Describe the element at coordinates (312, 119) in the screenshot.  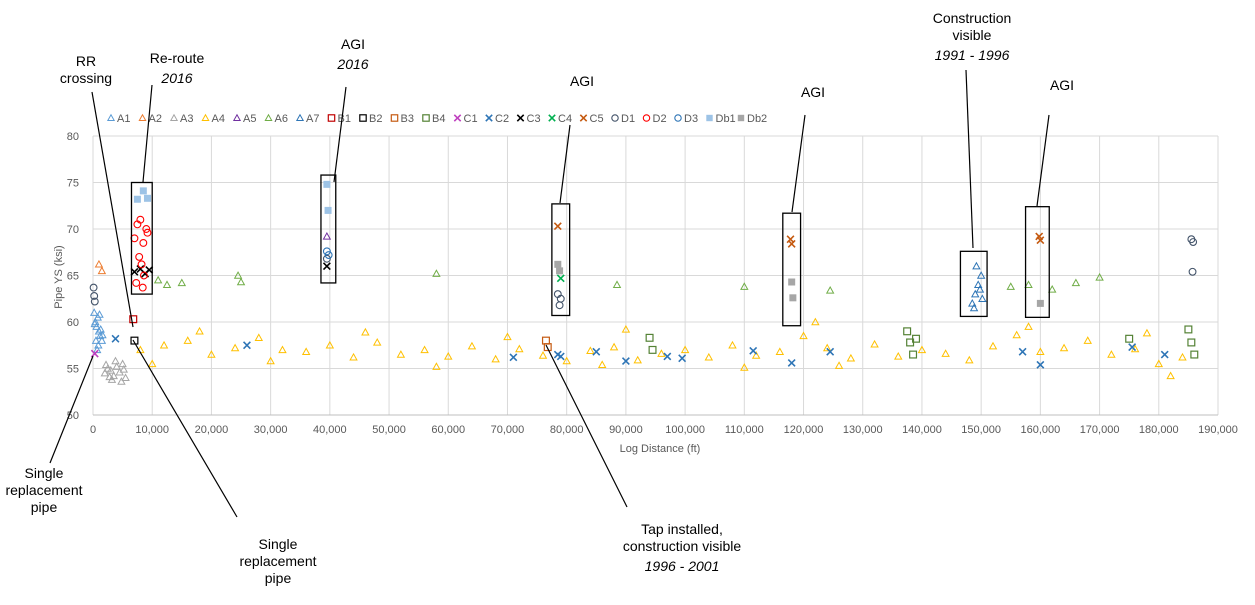
I see `legend-label-a7: A7` at that location.